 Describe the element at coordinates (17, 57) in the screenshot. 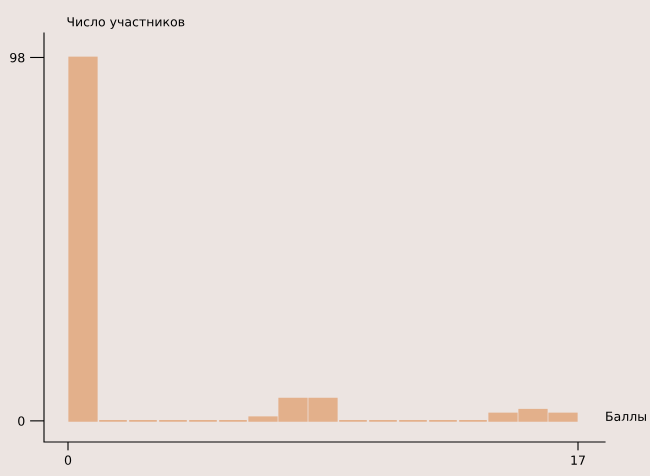

I see `y-tick-label: 98` at that location.